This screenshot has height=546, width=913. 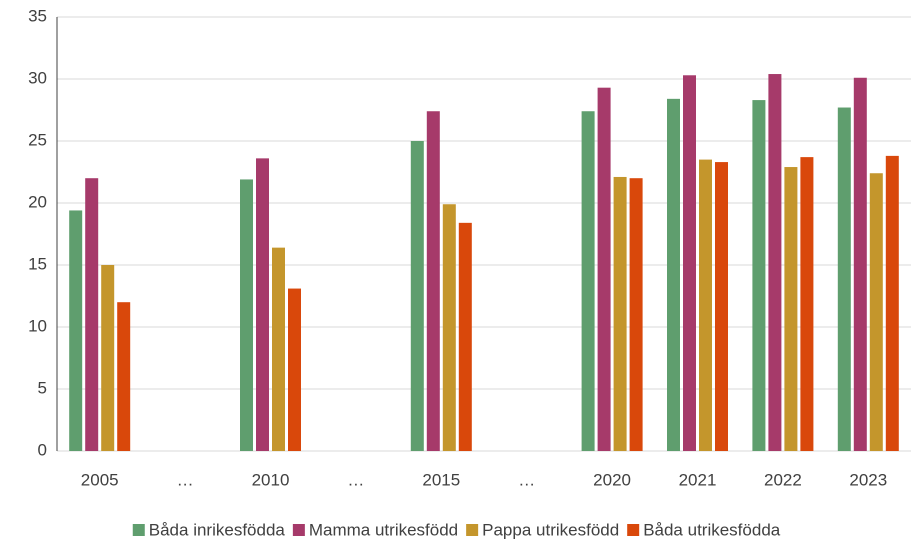 What do you see at coordinates (550, 529) in the screenshot?
I see `legend-label: Pappa utrikesfödd` at bounding box center [550, 529].